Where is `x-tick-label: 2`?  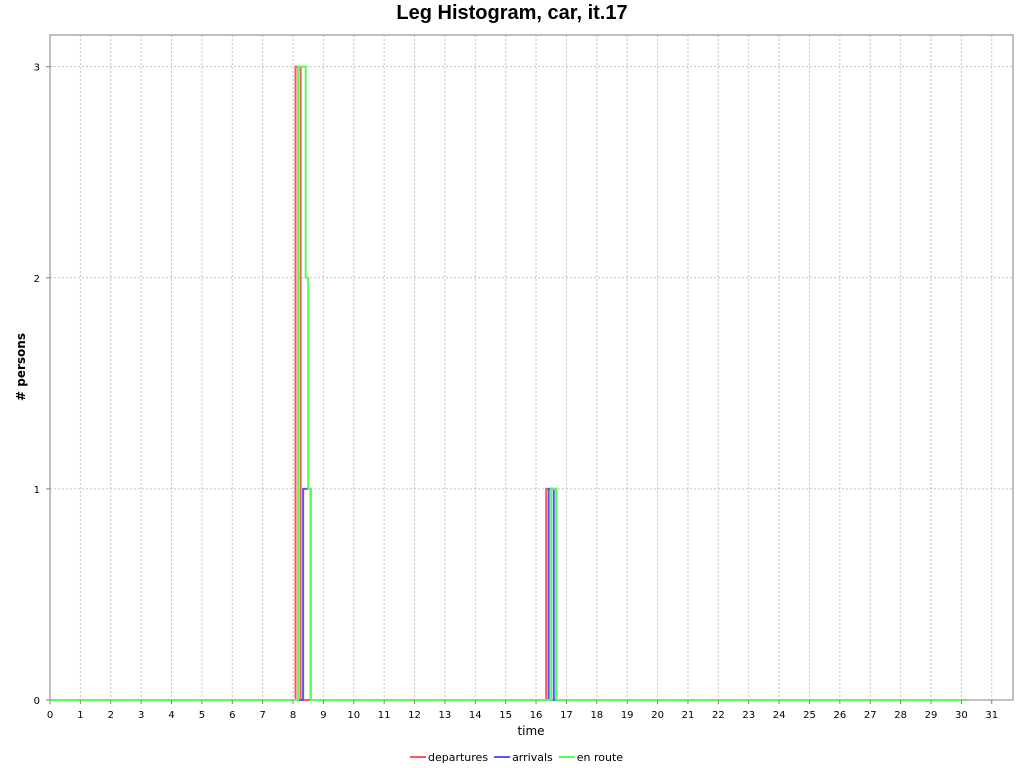
x-tick-label: 2 is located at coordinates (111, 715).